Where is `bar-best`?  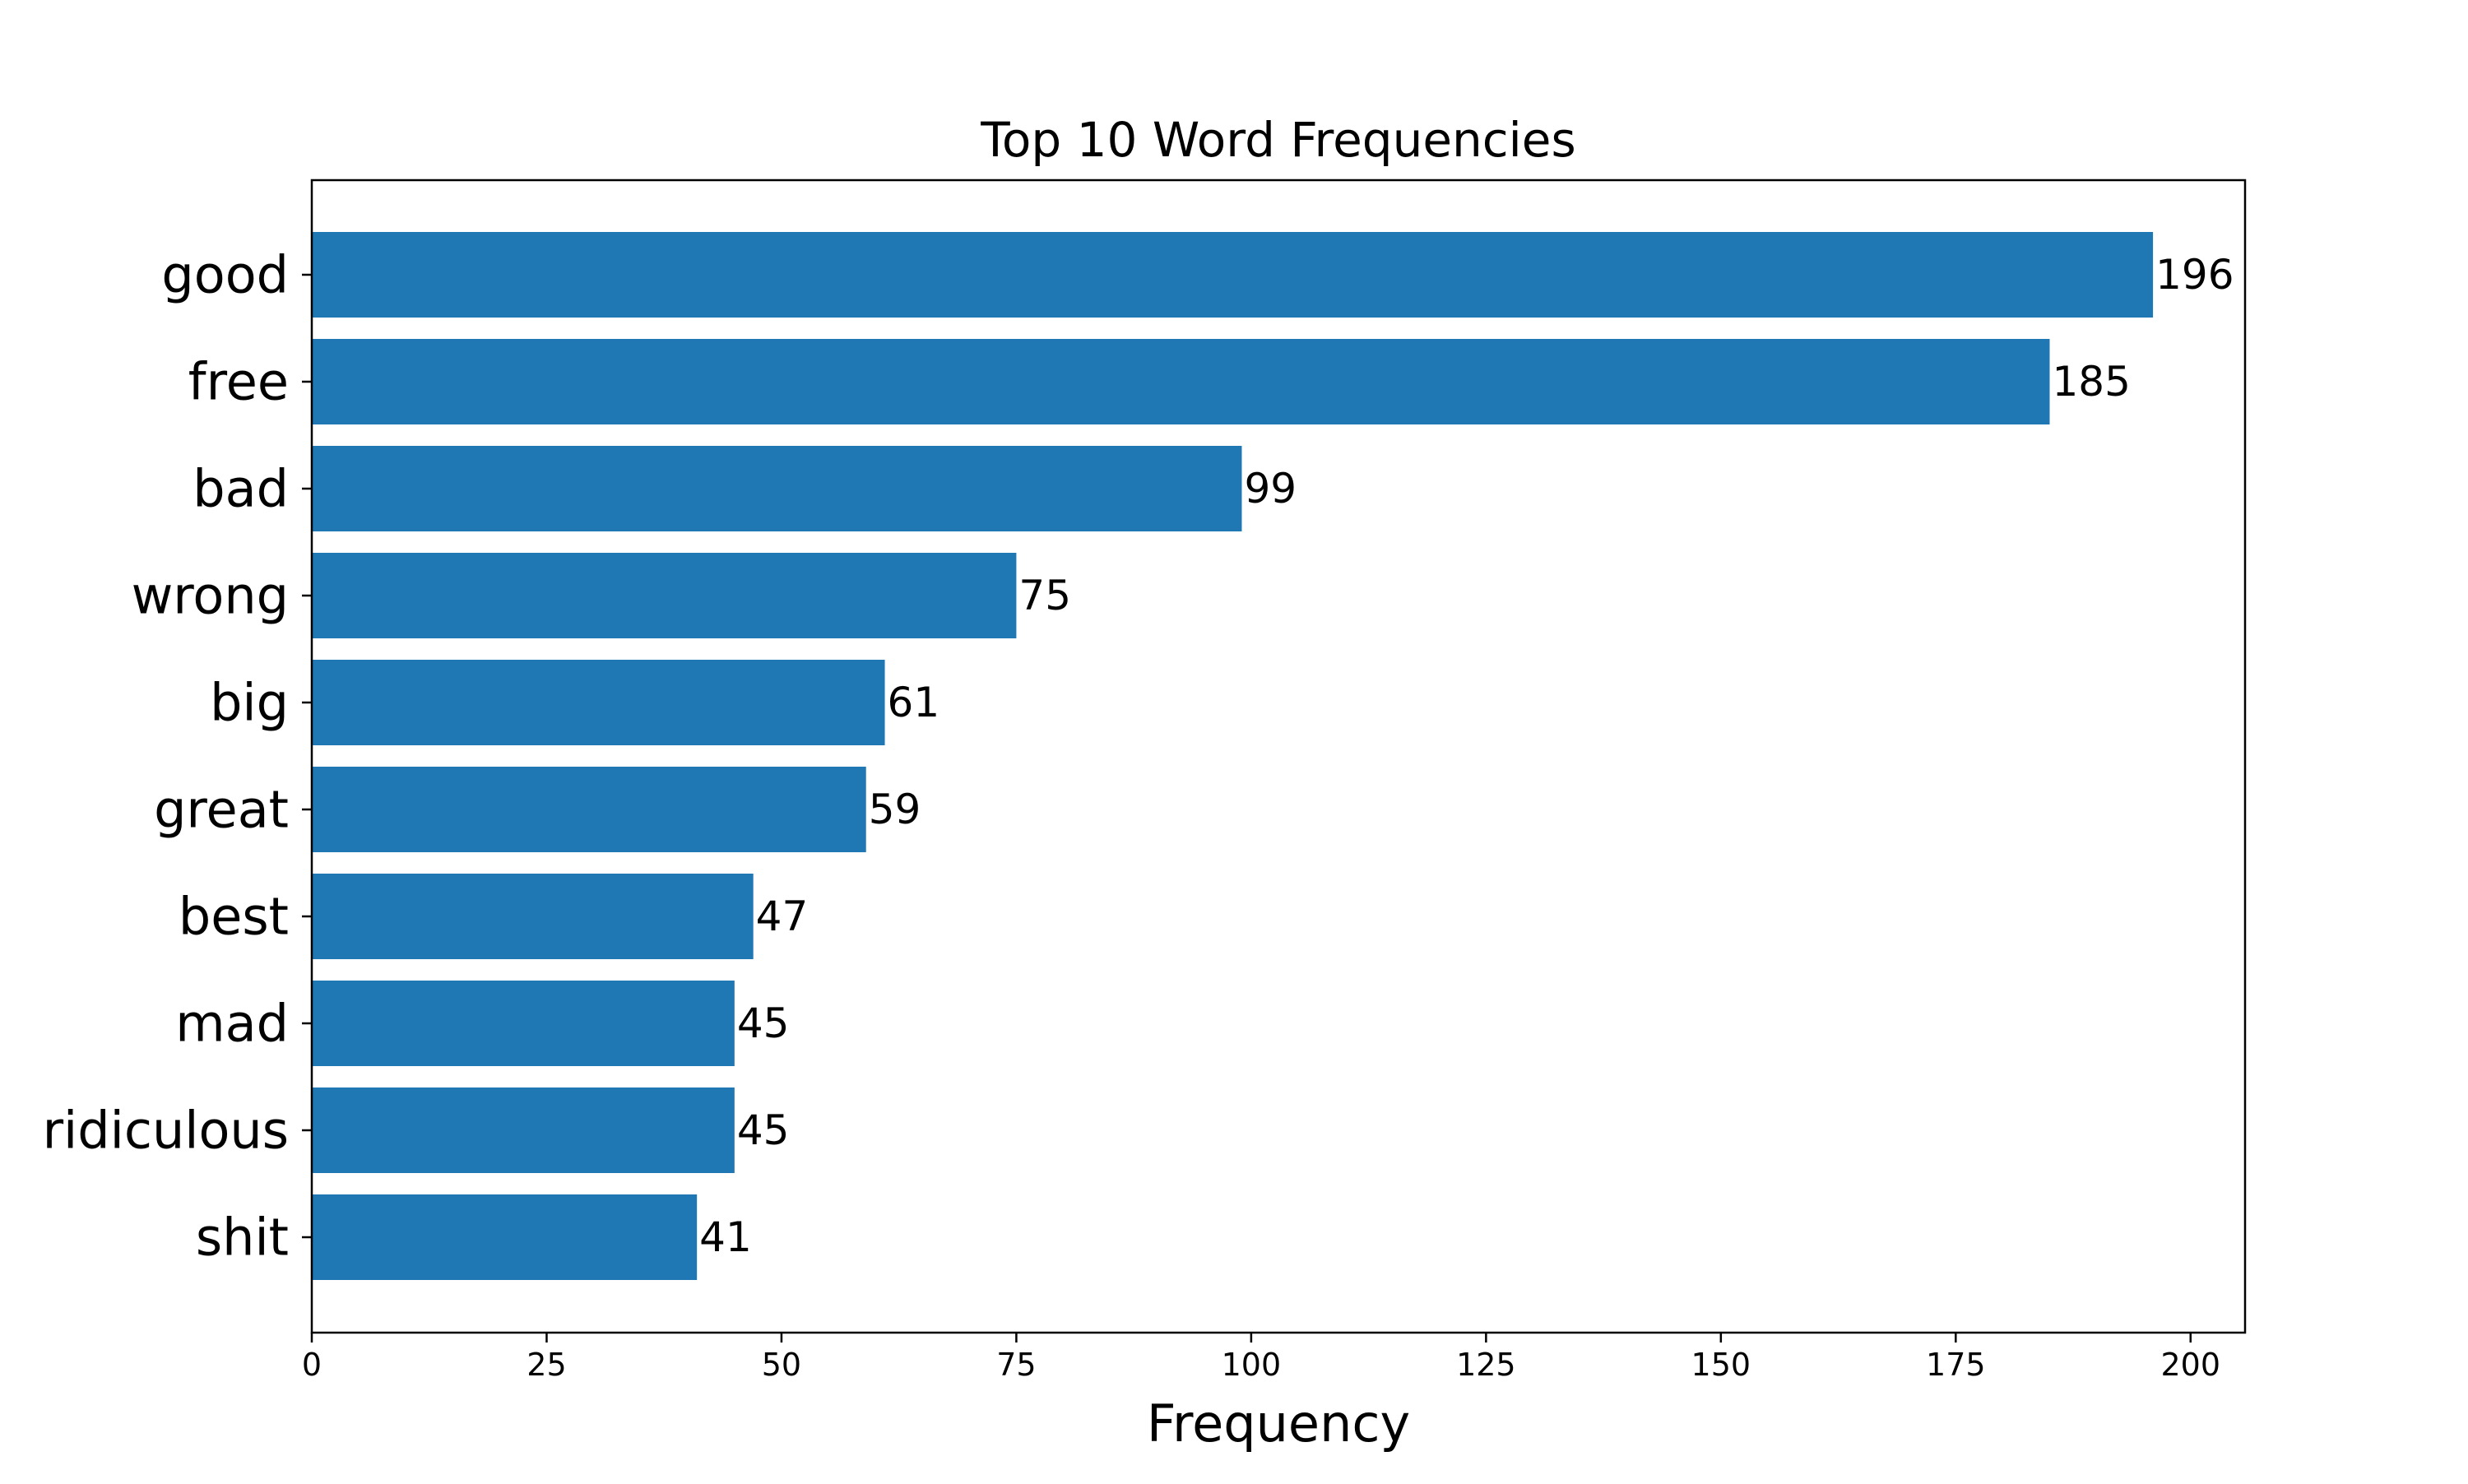 bar-best is located at coordinates (533, 916).